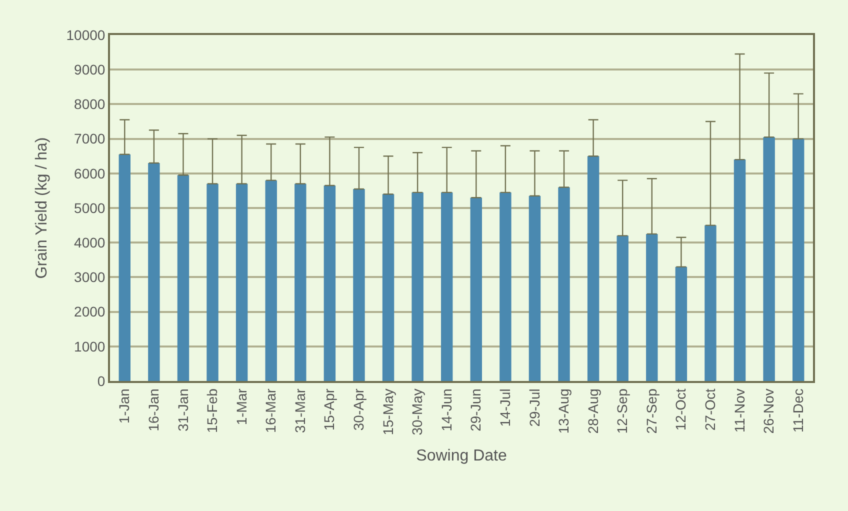  What do you see at coordinates (622, 411) in the screenshot?
I see `x-tick-label: 12-Sep` at bounding box center [622, 411].